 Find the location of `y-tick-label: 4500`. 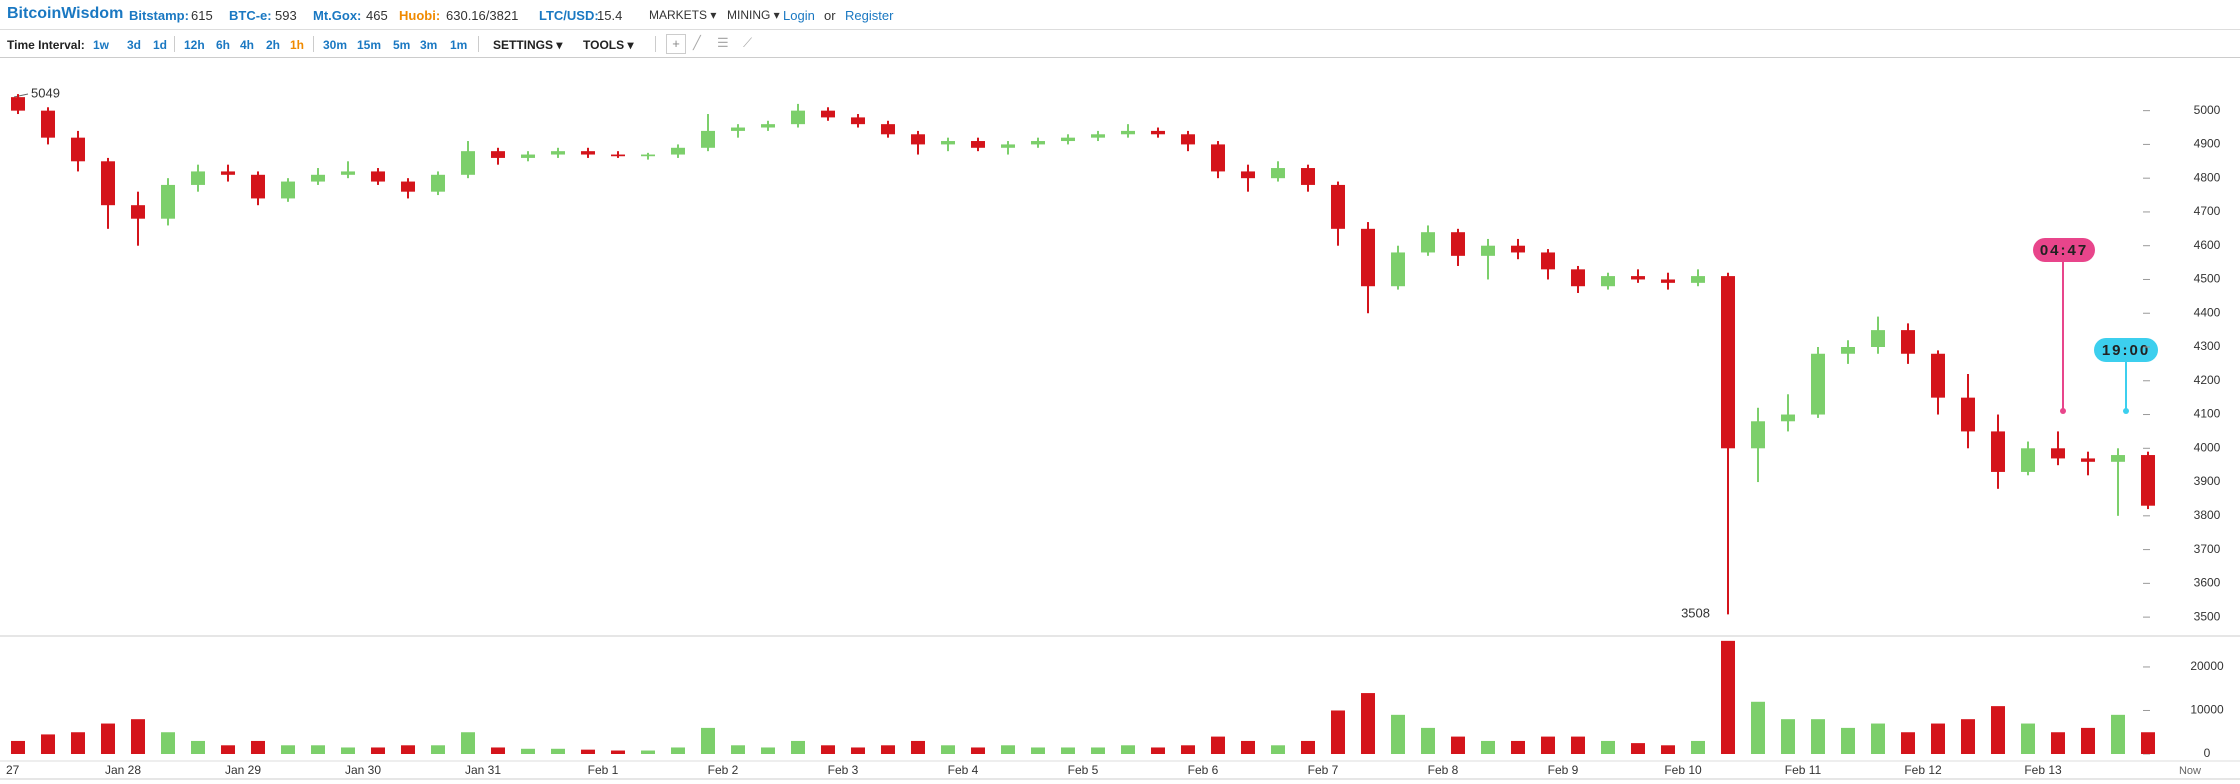

y-tick-label: 4500 is located at coordinates (2207, 279).